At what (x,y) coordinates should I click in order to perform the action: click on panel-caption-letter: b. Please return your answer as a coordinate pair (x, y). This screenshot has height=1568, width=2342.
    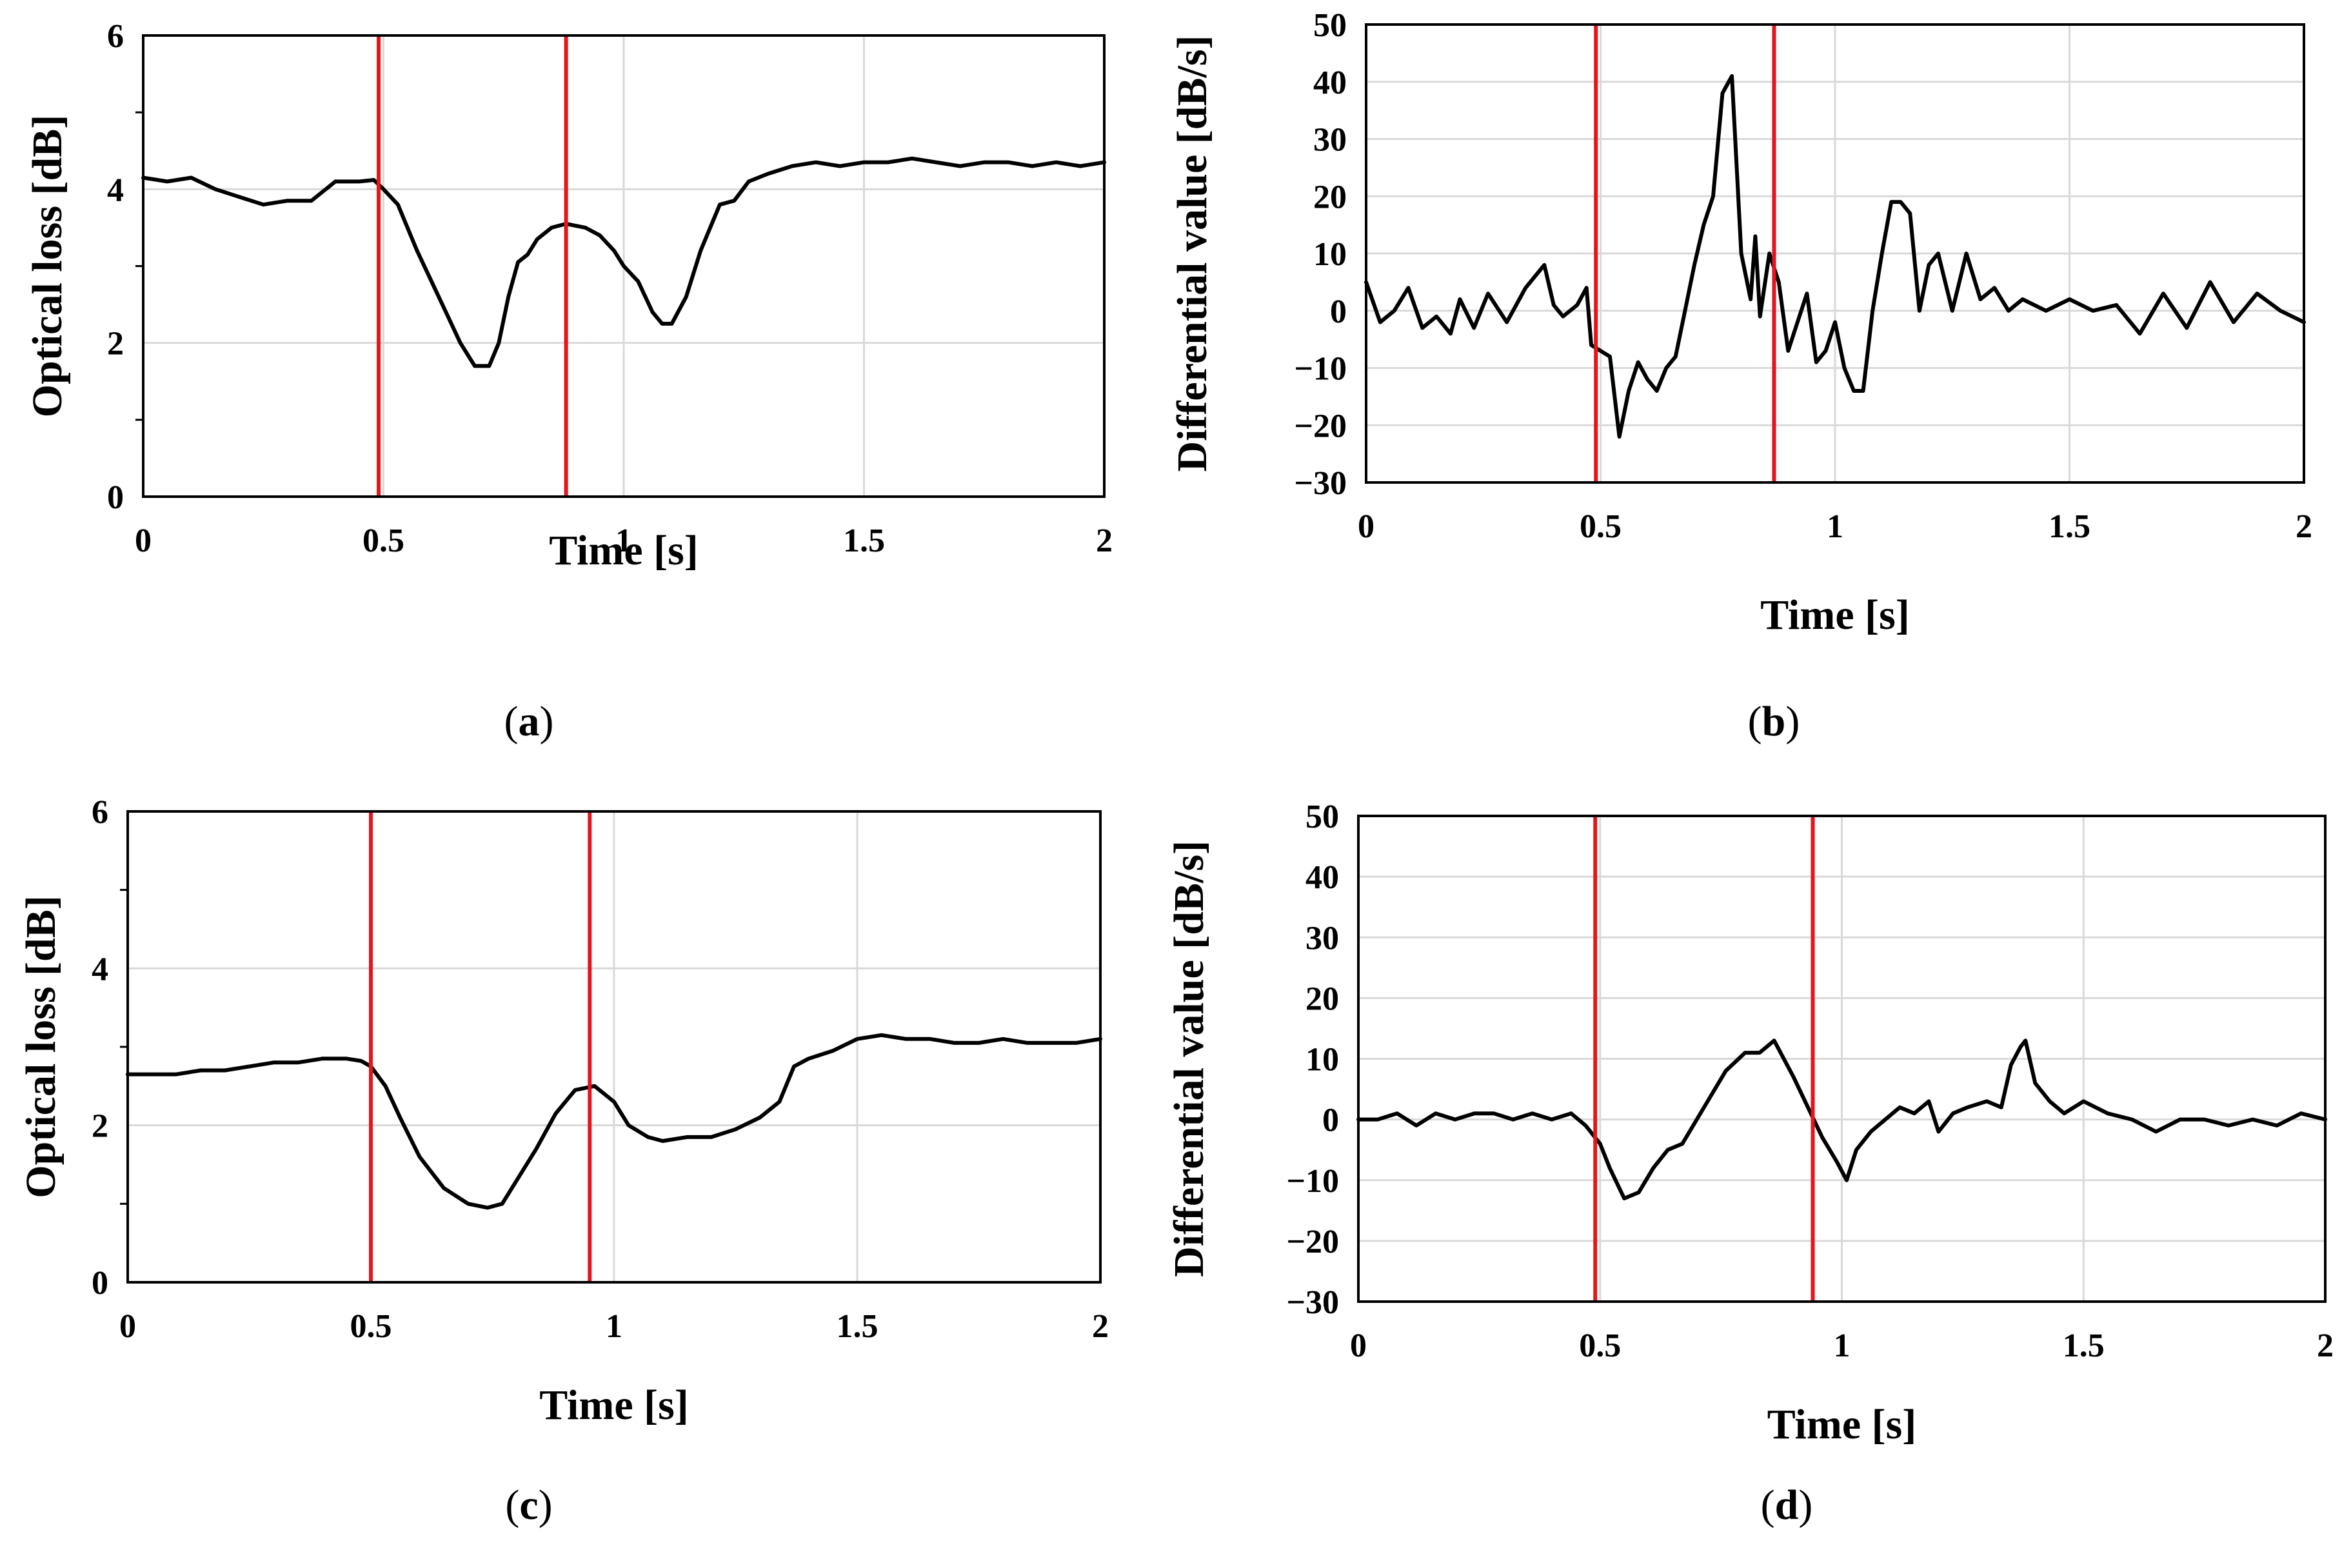
    Looking at the image, I should click on (1774, 722).